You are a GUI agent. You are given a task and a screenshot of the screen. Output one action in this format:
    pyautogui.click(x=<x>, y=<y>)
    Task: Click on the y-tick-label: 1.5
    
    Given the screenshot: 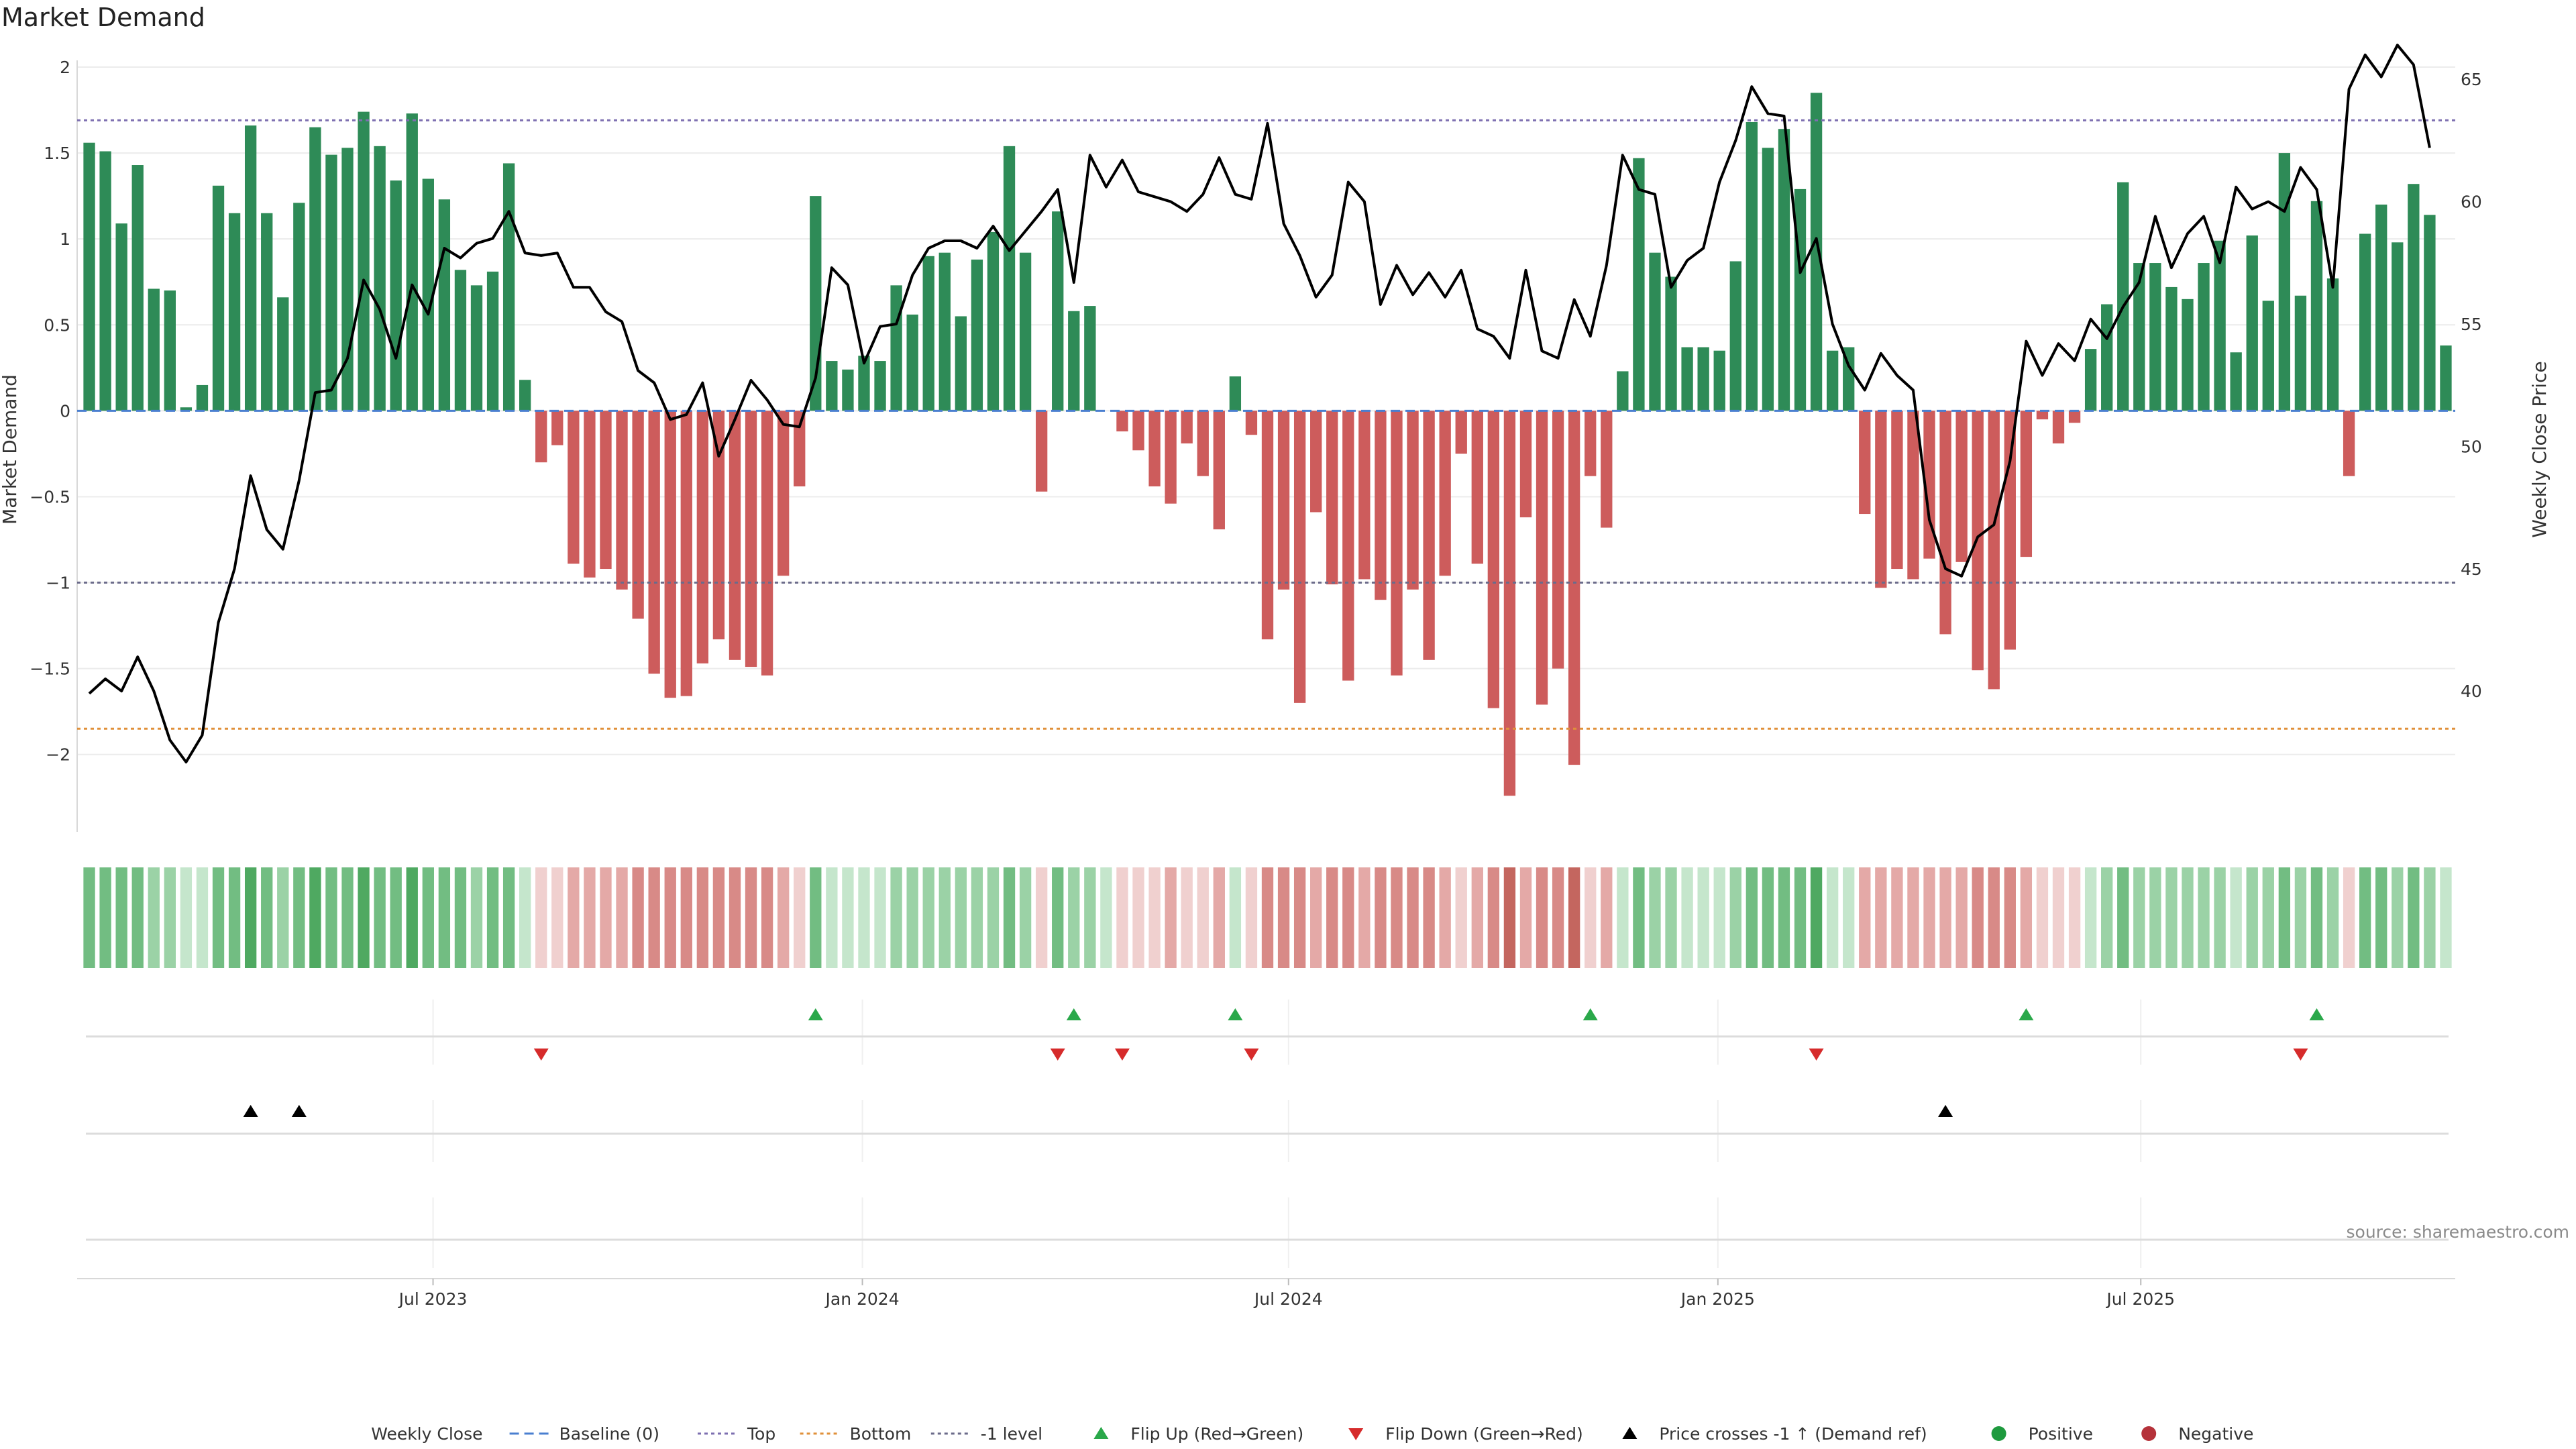 What is the action you would take?
    pyautogui.click(x=57, y=153)
    